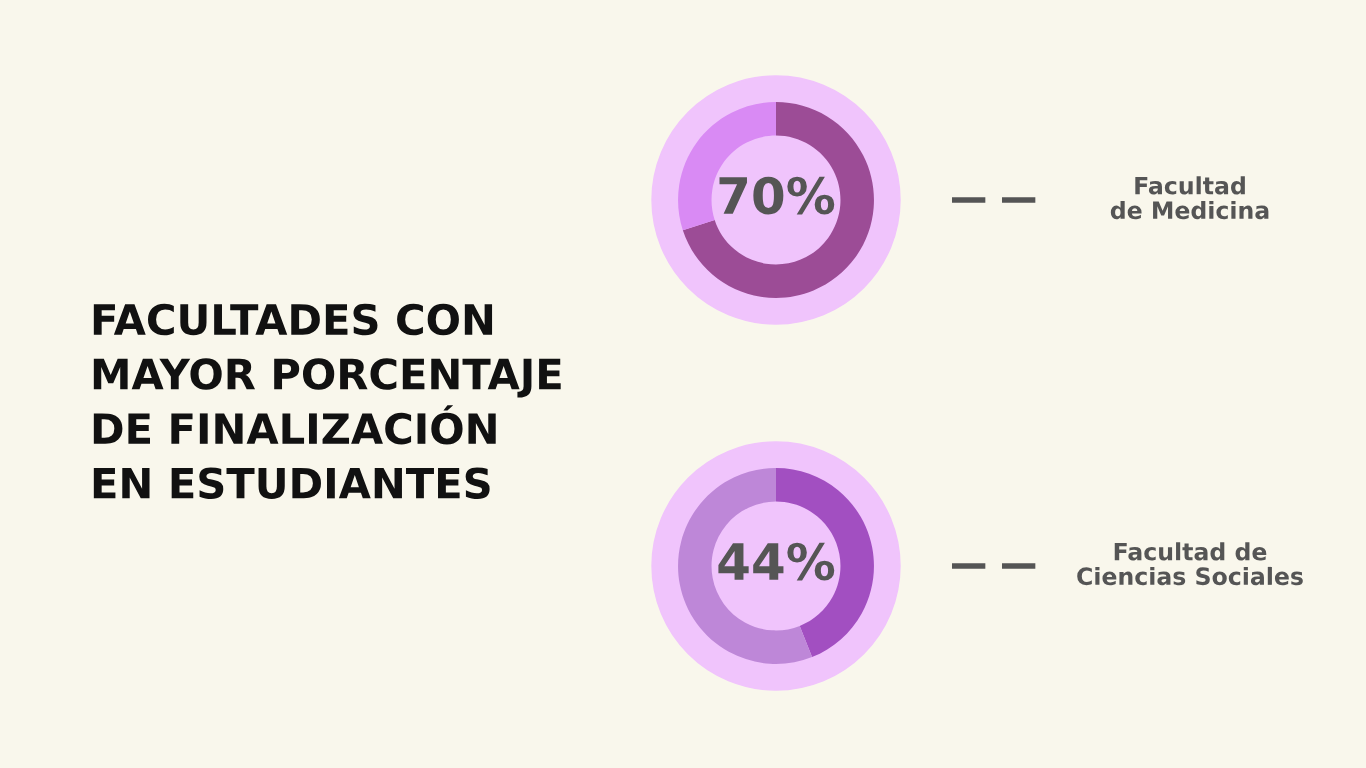 The width and height of the screenshot is (1366, 768). I want to click on data-label: 70%, so click(777, 195).